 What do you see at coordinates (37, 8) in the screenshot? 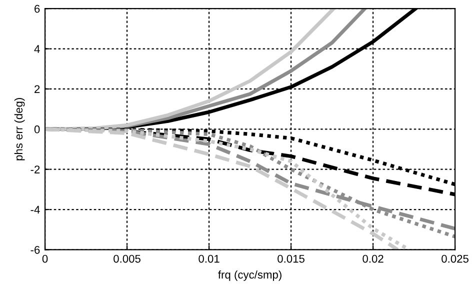
I see `y-tick-label: 6` at bounding box center [37, 8].